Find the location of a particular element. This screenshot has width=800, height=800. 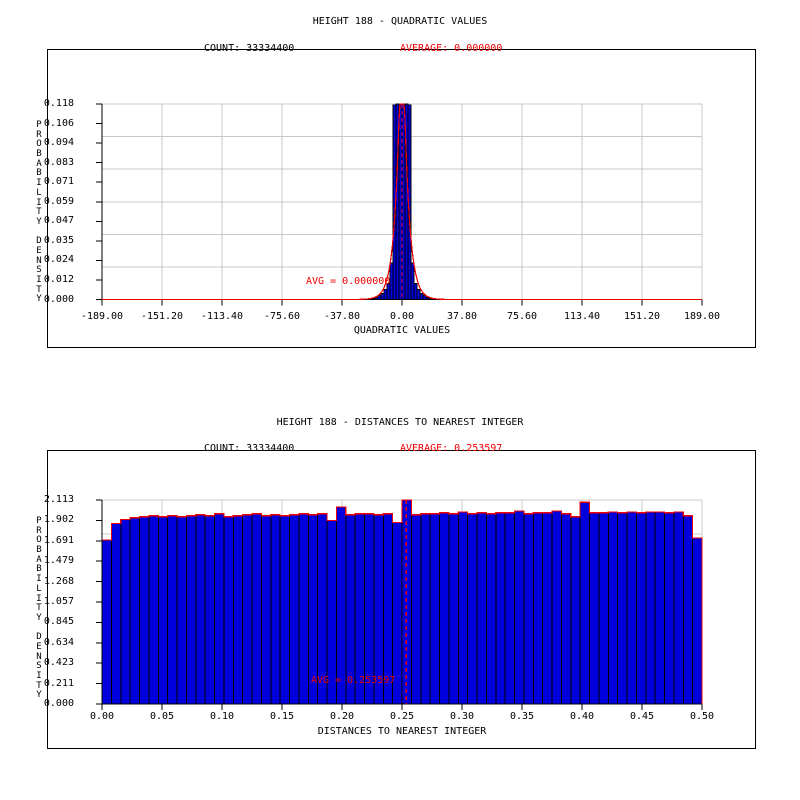

y-tick-label: 1.057 is located at coordinates (58, 601).